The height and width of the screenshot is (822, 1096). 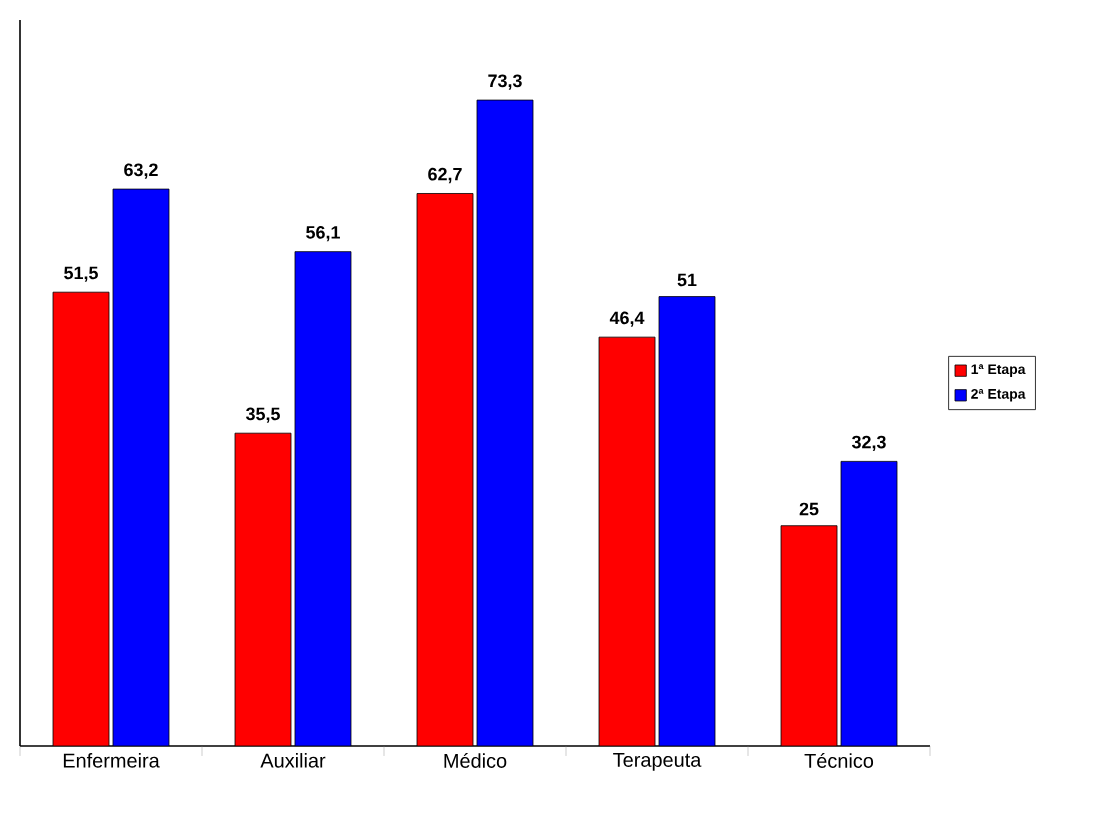 What do you see at coordinates (141, 171) in the screenshot?
I see `data-label: 63,2` at bounding box center [141, 171].